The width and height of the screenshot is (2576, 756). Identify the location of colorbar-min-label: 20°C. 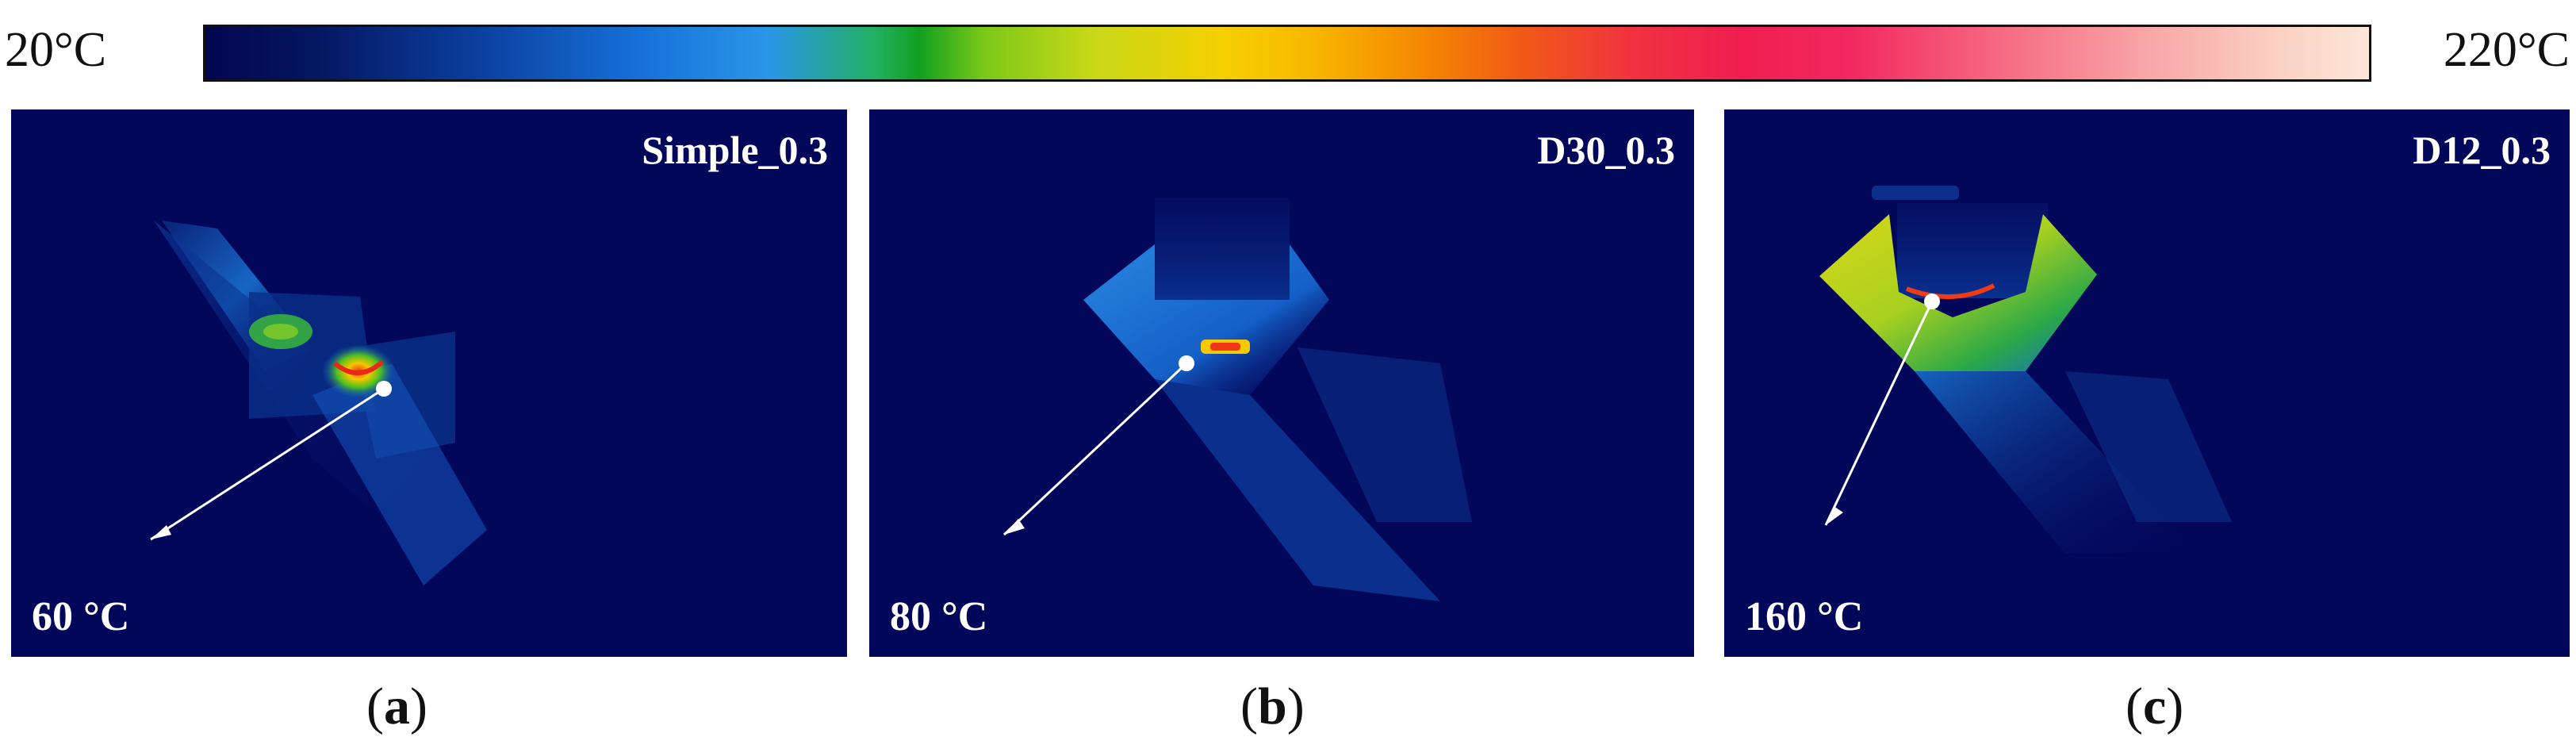
(56, 50).